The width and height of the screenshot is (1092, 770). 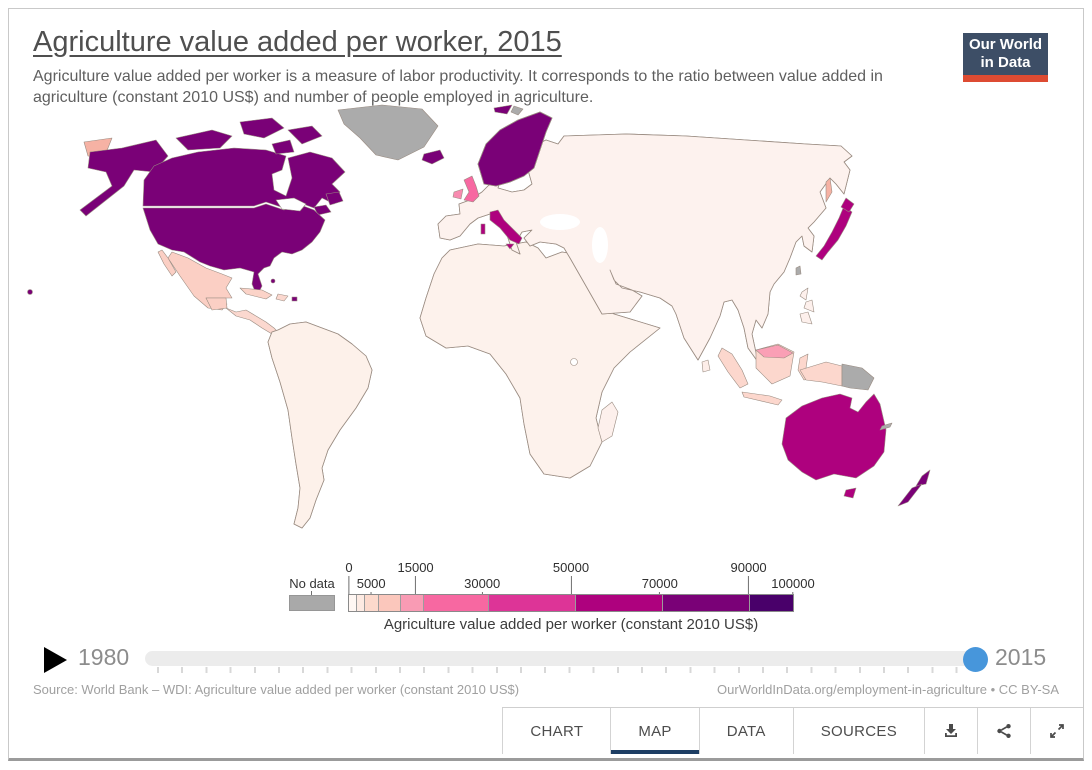 I want to click on country-bahamas, so click(x=273, y=281).